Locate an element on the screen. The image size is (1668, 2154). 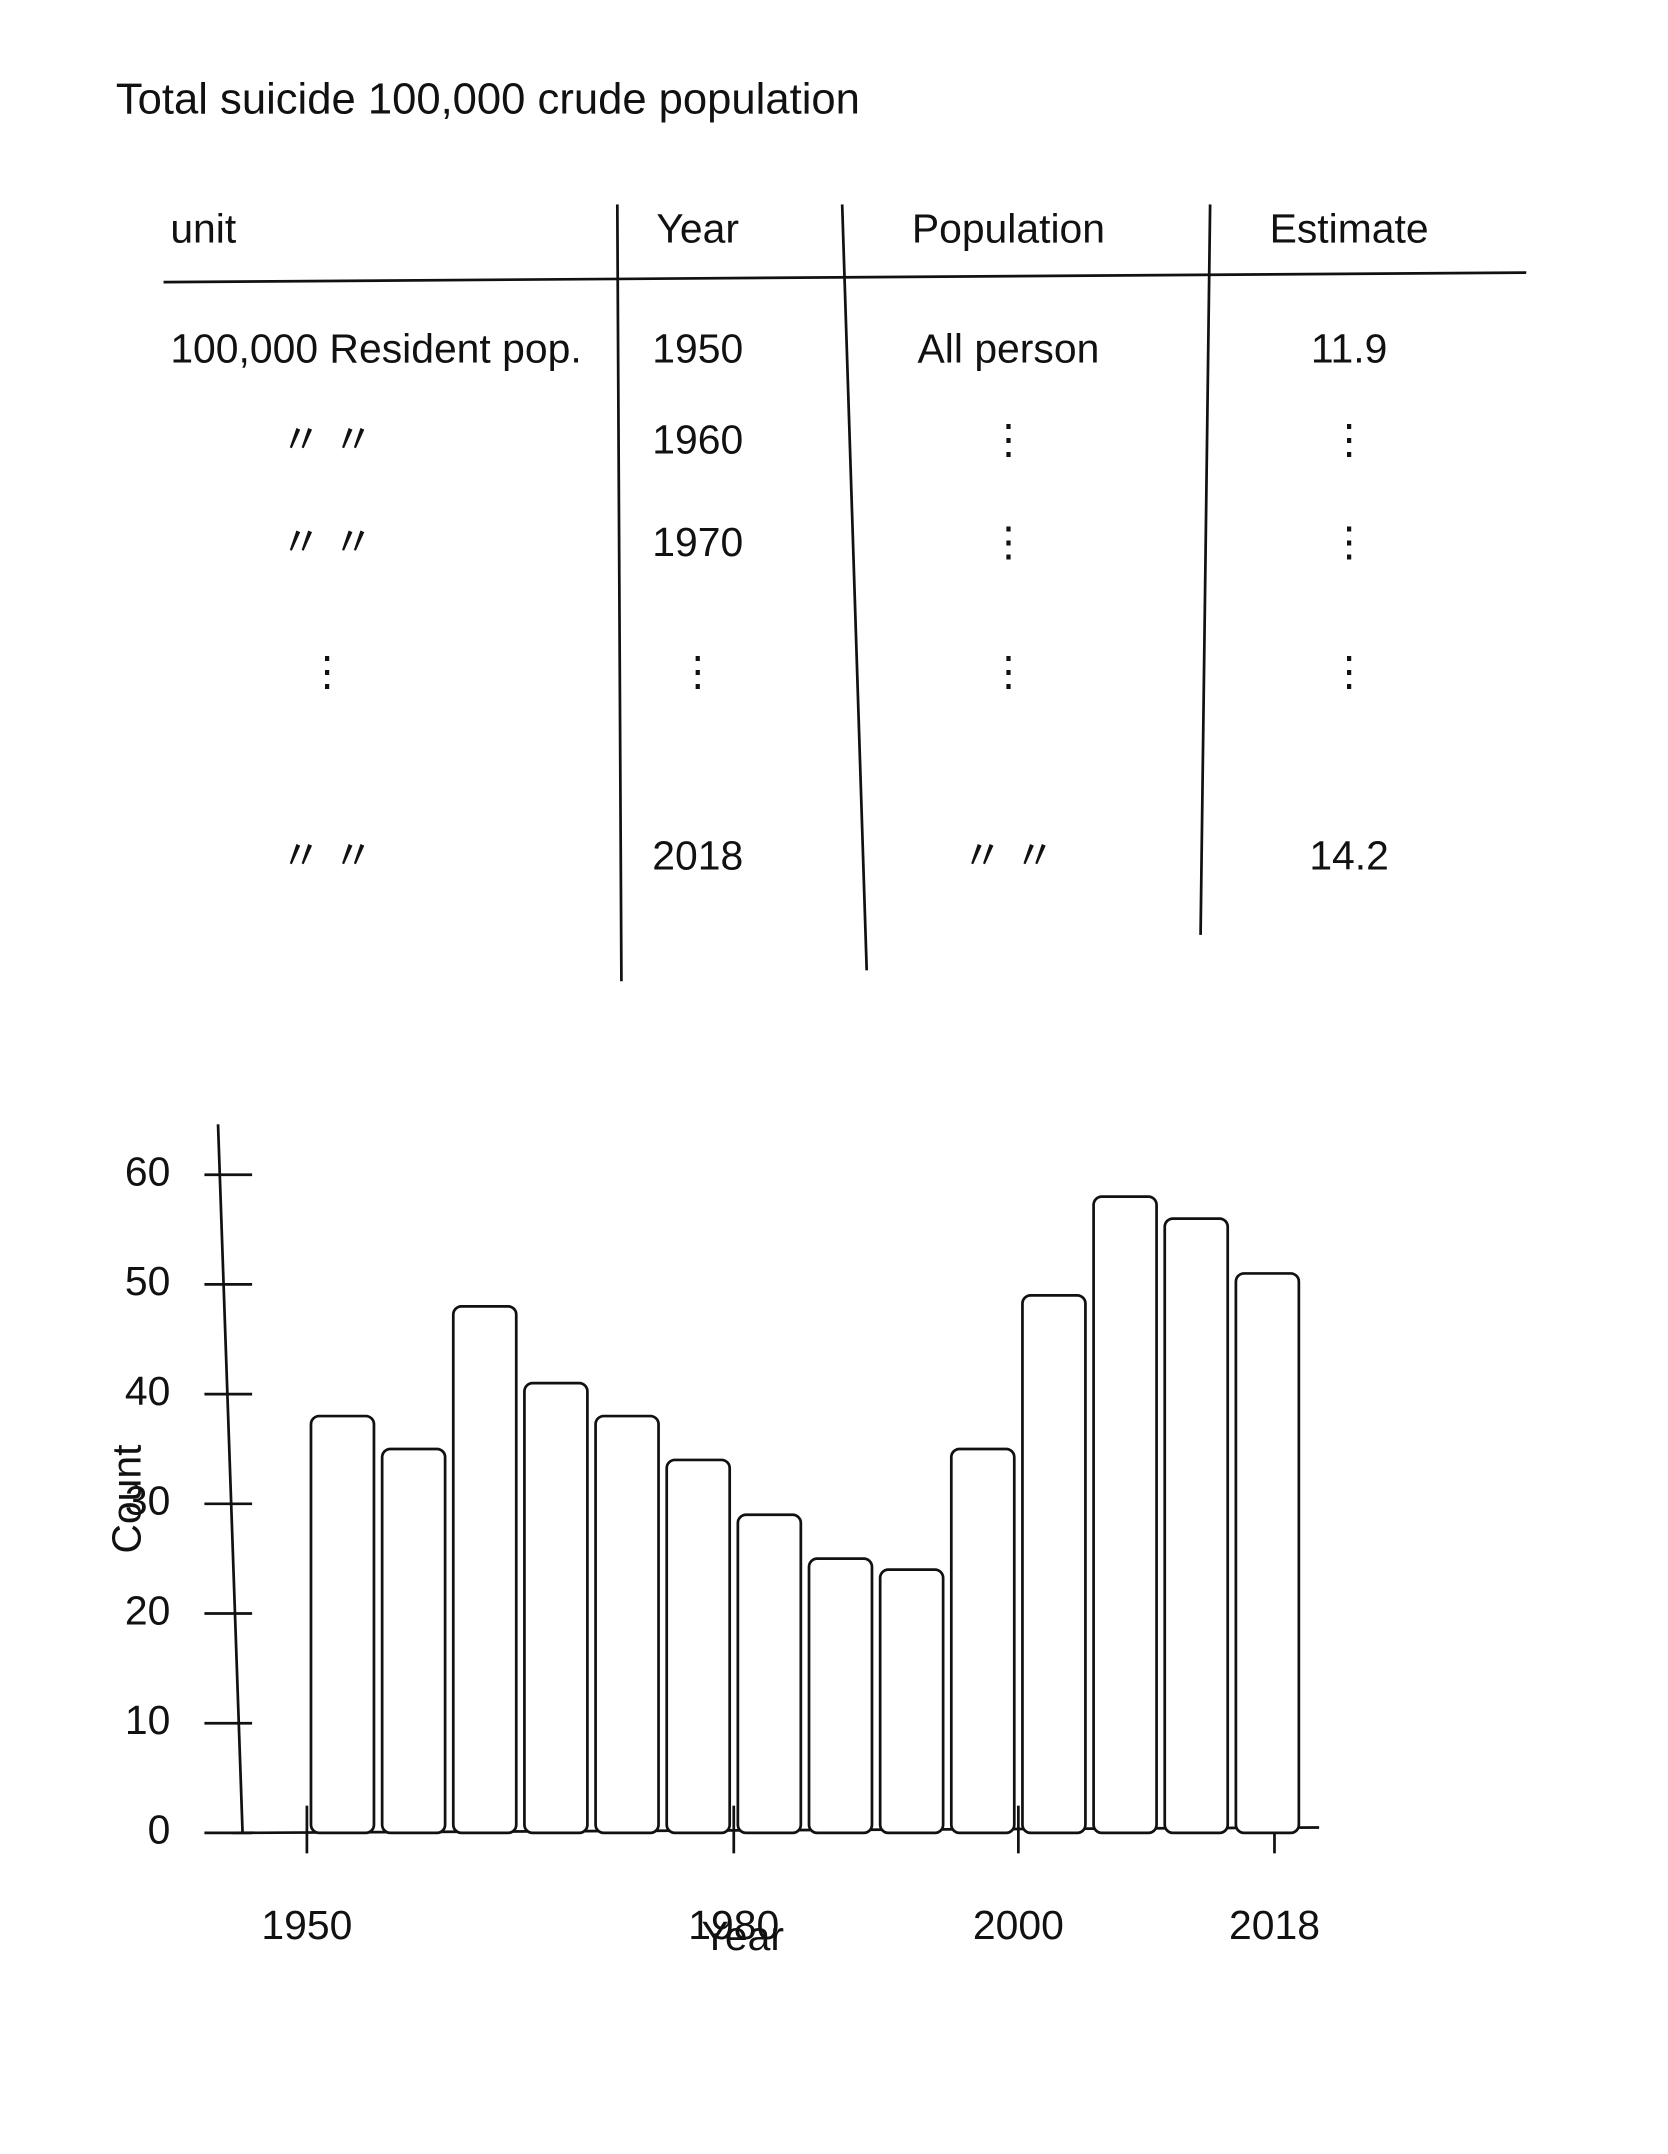
table-cell: 14.2 is located at coordinates (1349, 855).